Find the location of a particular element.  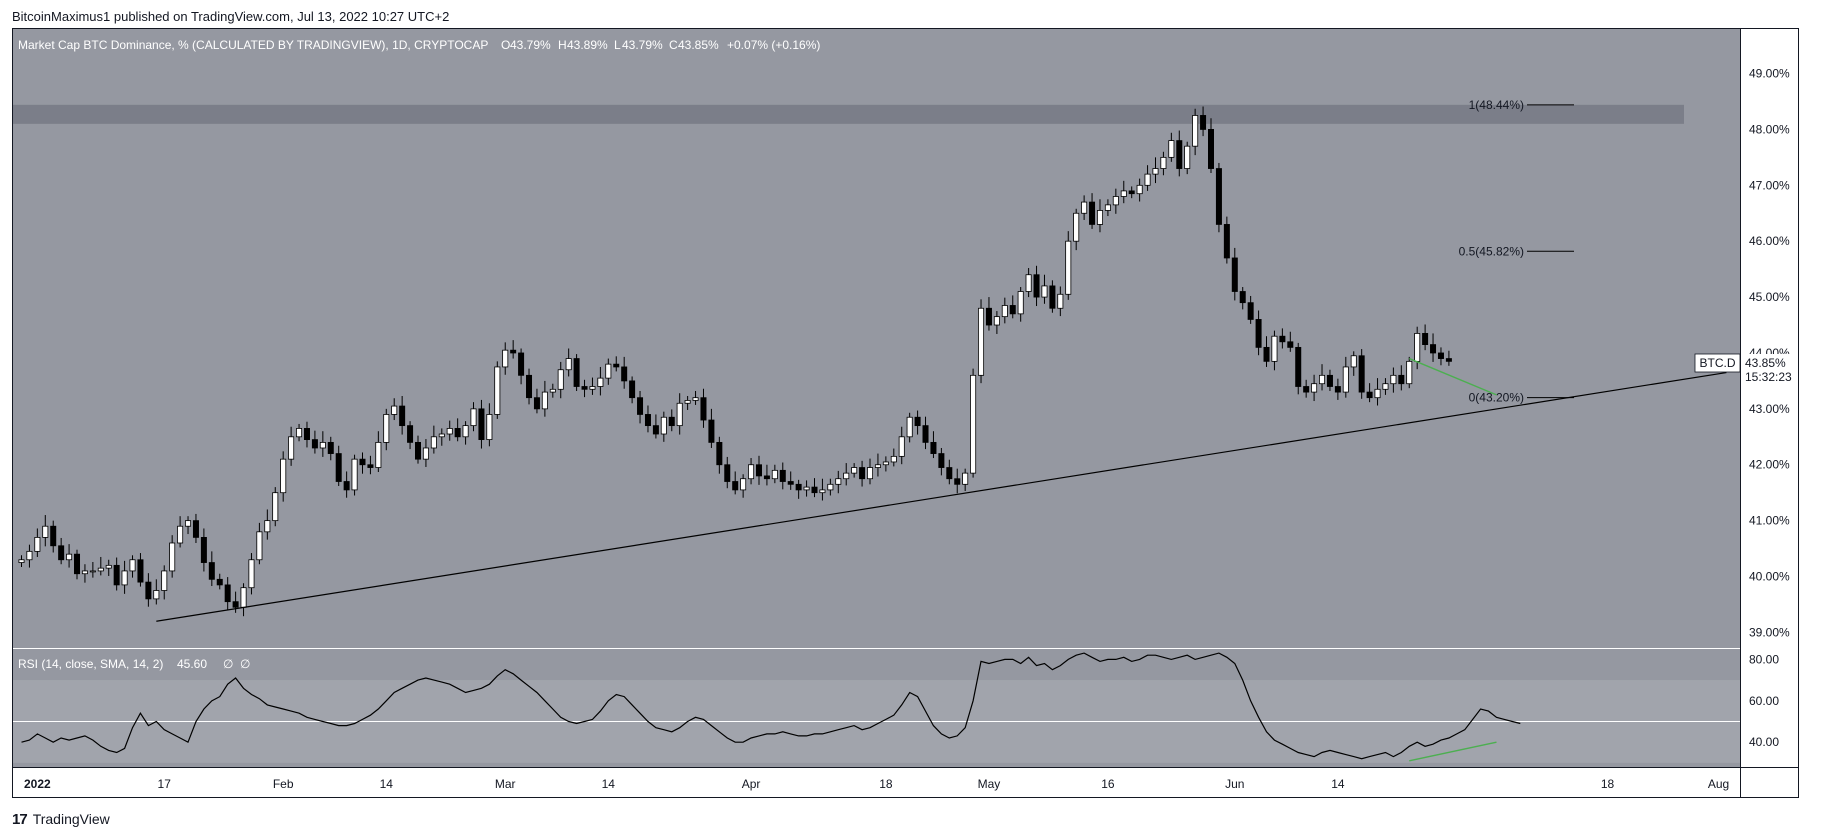

rsi-axis-tick: 60.00 is located at coordinates (1764, 701).